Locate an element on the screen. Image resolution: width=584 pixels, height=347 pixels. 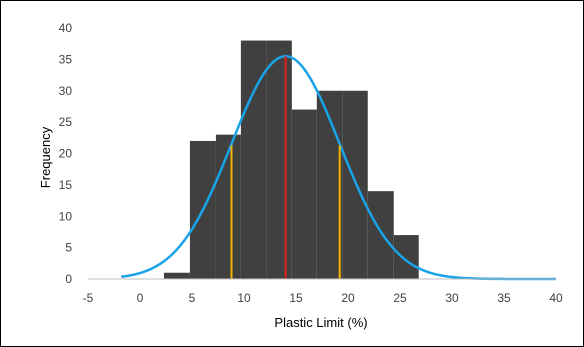
y-tick-label: 40 is located at coordinates (66, 28).